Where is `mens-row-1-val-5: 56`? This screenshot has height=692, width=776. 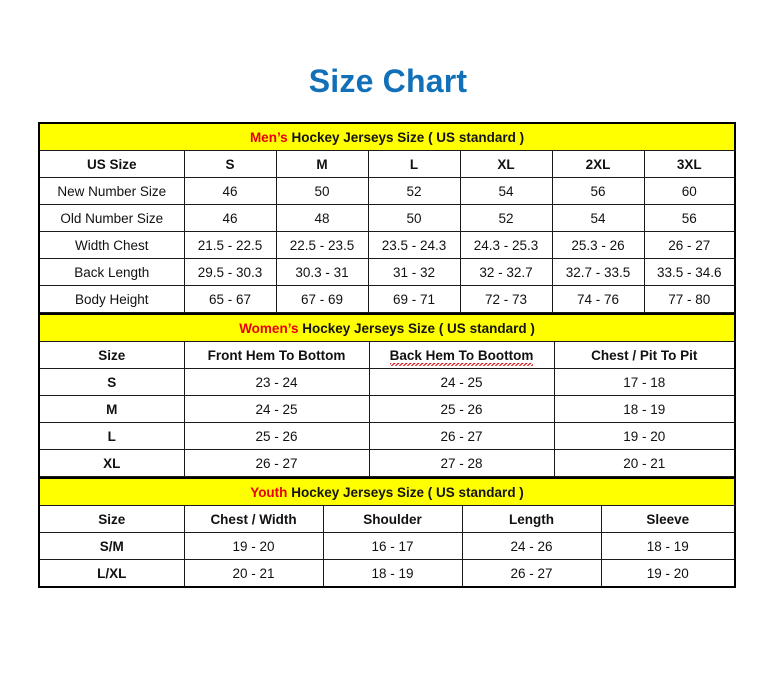
mens-row-1-val-5: 56 is located at coordinates (689, 218).